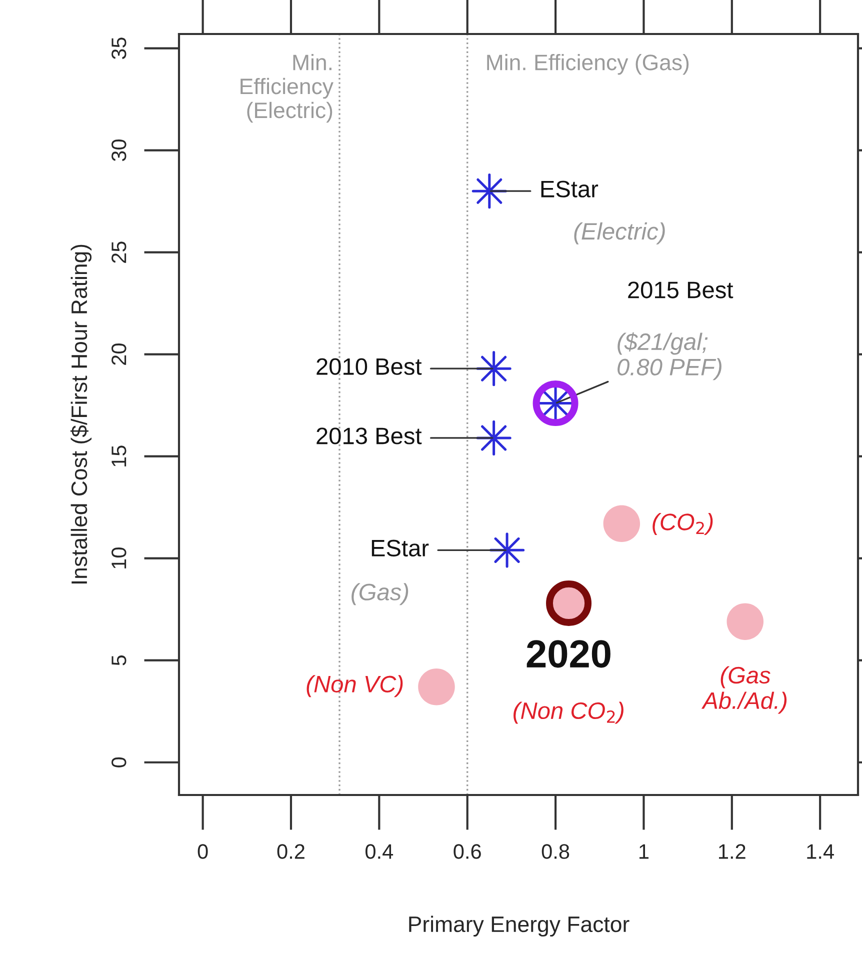  What do you see at coordinates (568, 654) in the screenshot?
I see `annotation: 2020` at bounding box center [568, 654].